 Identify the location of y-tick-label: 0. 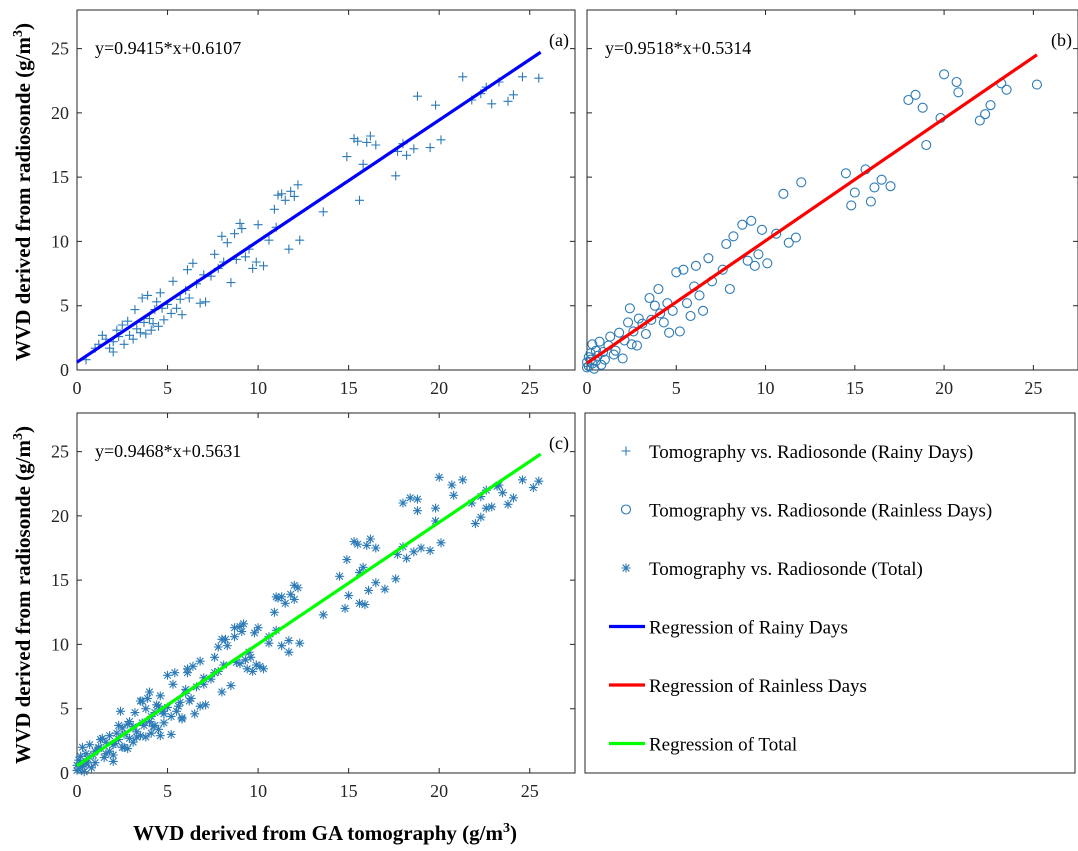
(64, 773).